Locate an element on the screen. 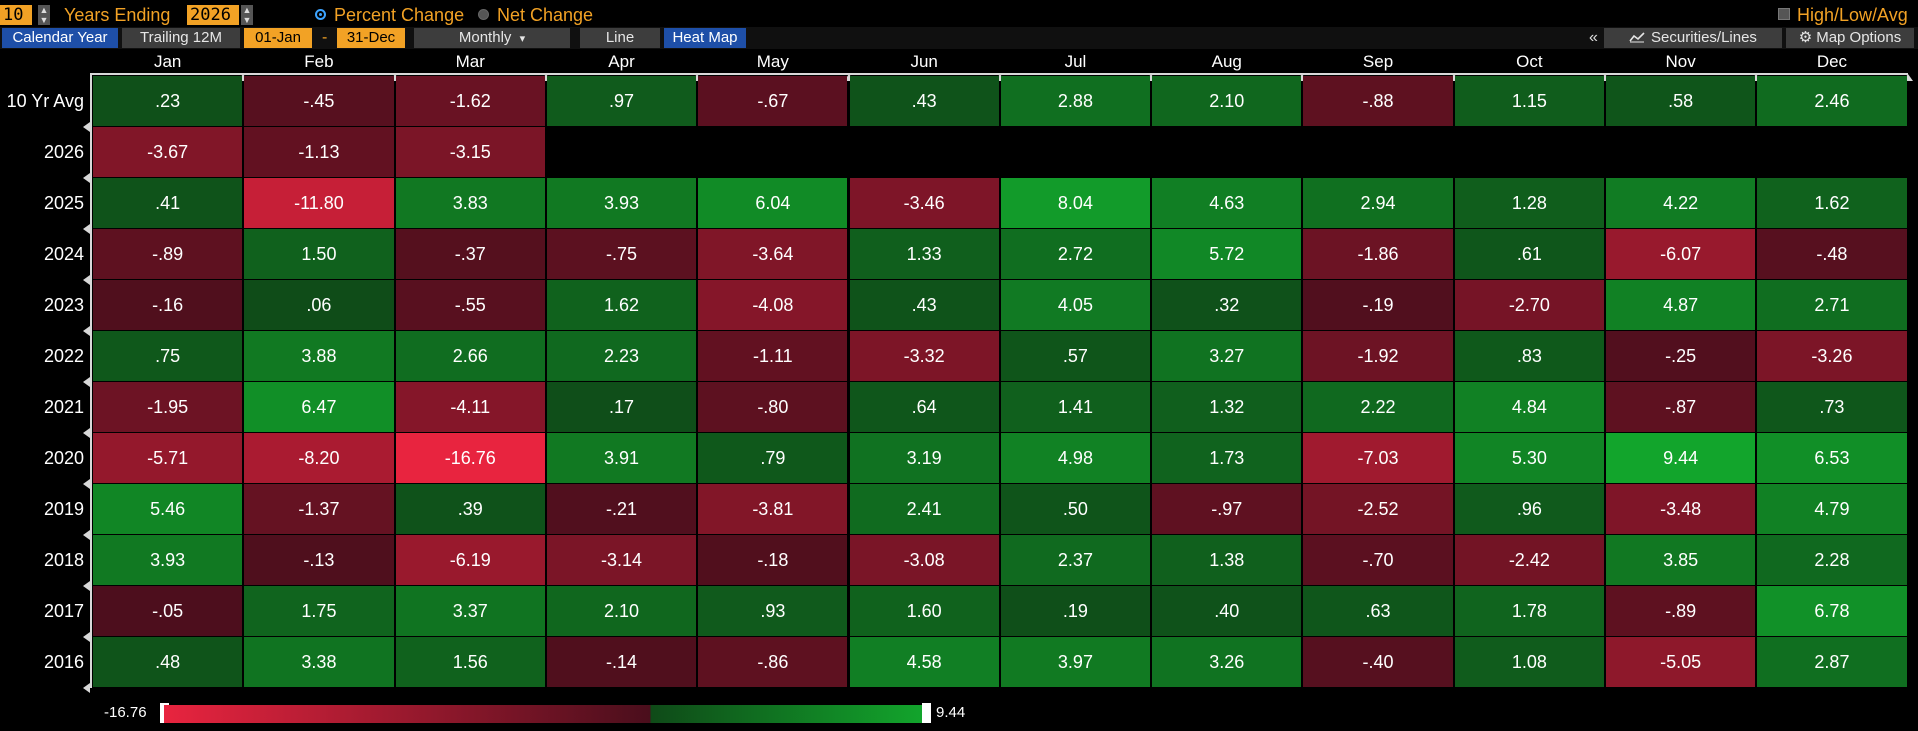  heatmap-cell: 3.83 is located at coordinates (470, 203).